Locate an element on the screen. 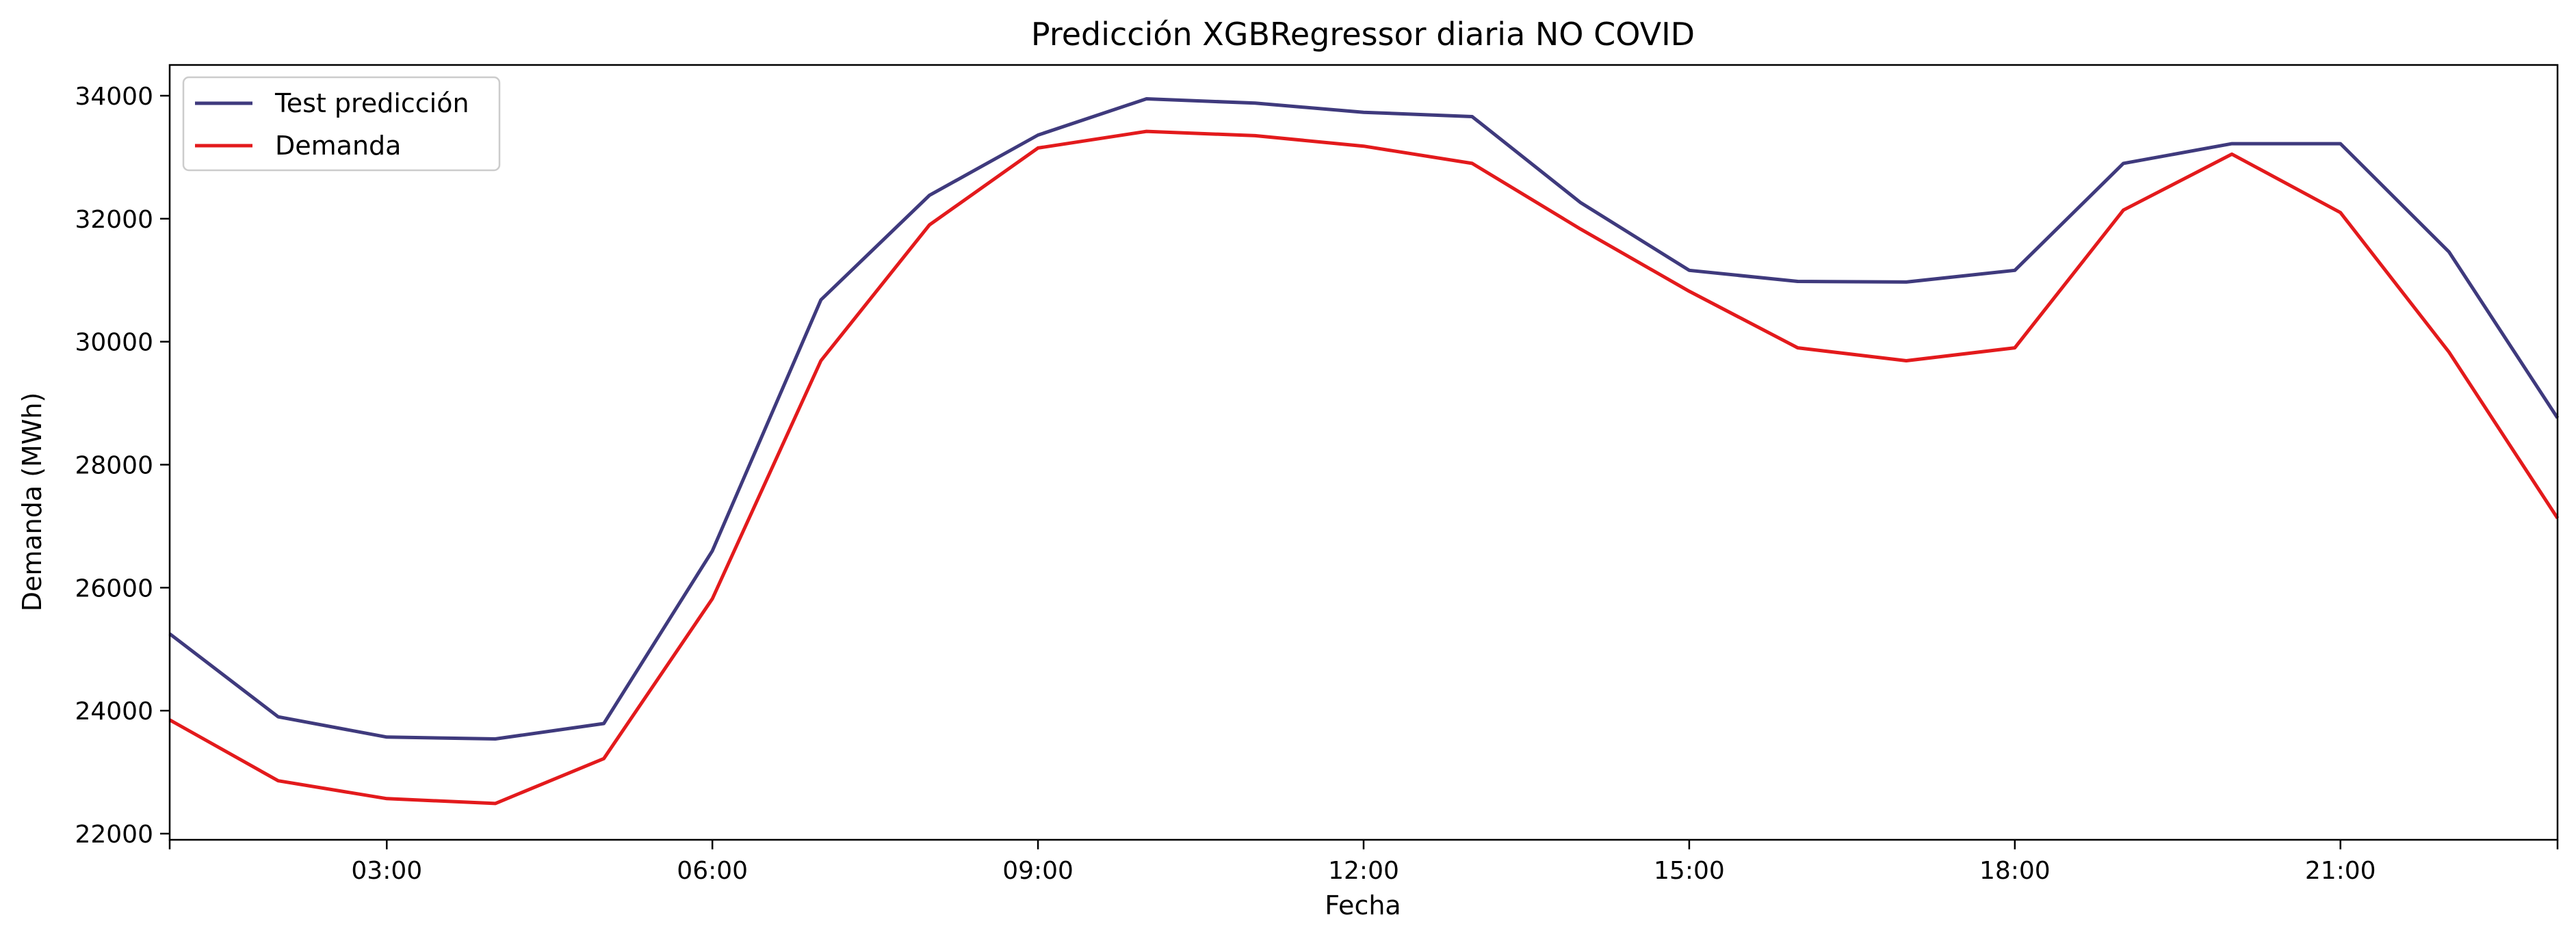 The image size is (2576, 941). legend-label: Test predicción is located at coordinates (371, 103).